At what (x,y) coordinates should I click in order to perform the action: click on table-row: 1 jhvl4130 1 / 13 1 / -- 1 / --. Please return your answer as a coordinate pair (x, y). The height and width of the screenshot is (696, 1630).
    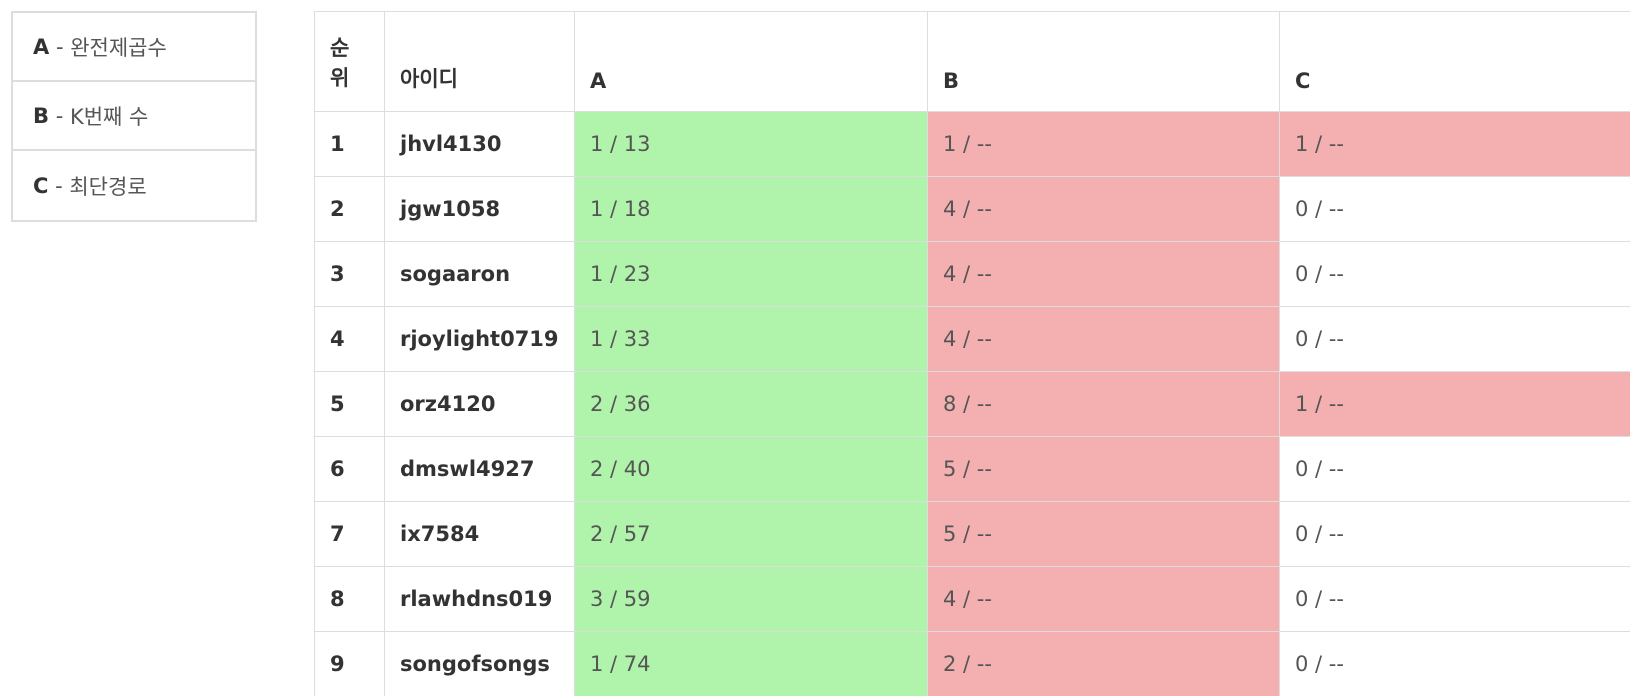
    Looking at the image, I should click on (972, 144).